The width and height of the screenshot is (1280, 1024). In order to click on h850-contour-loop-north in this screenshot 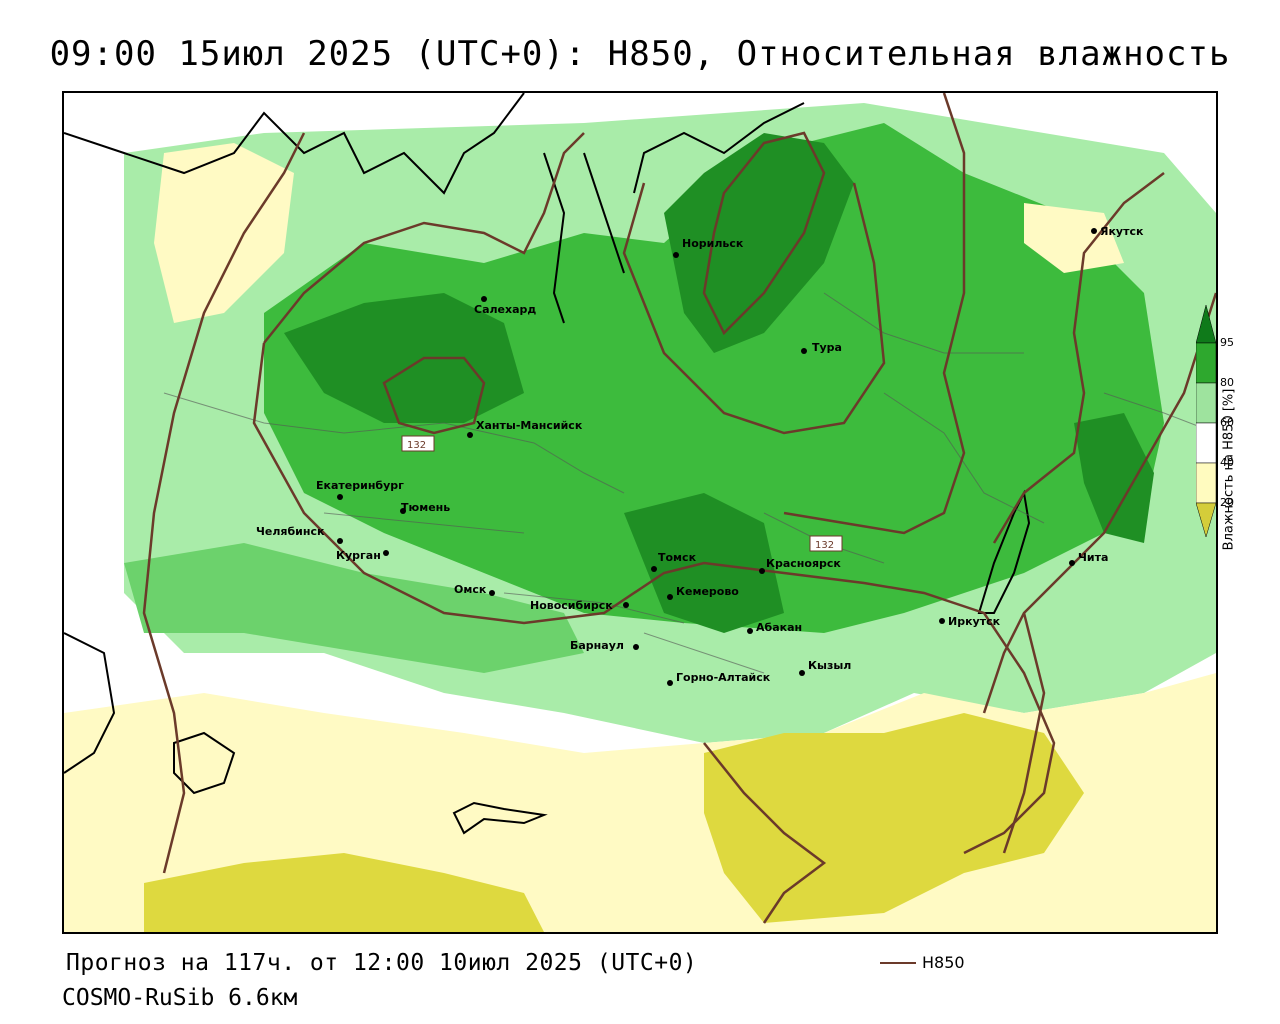, I will do `click(754, 308)`.